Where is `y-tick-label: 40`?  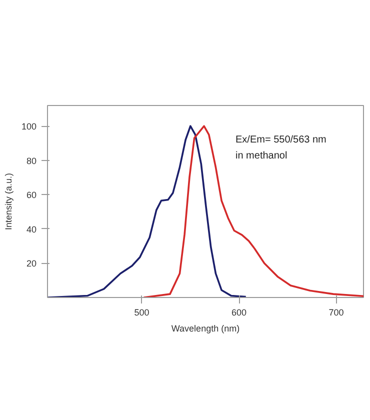
y-tick-label: 40 is located at coordinates (31, 229).